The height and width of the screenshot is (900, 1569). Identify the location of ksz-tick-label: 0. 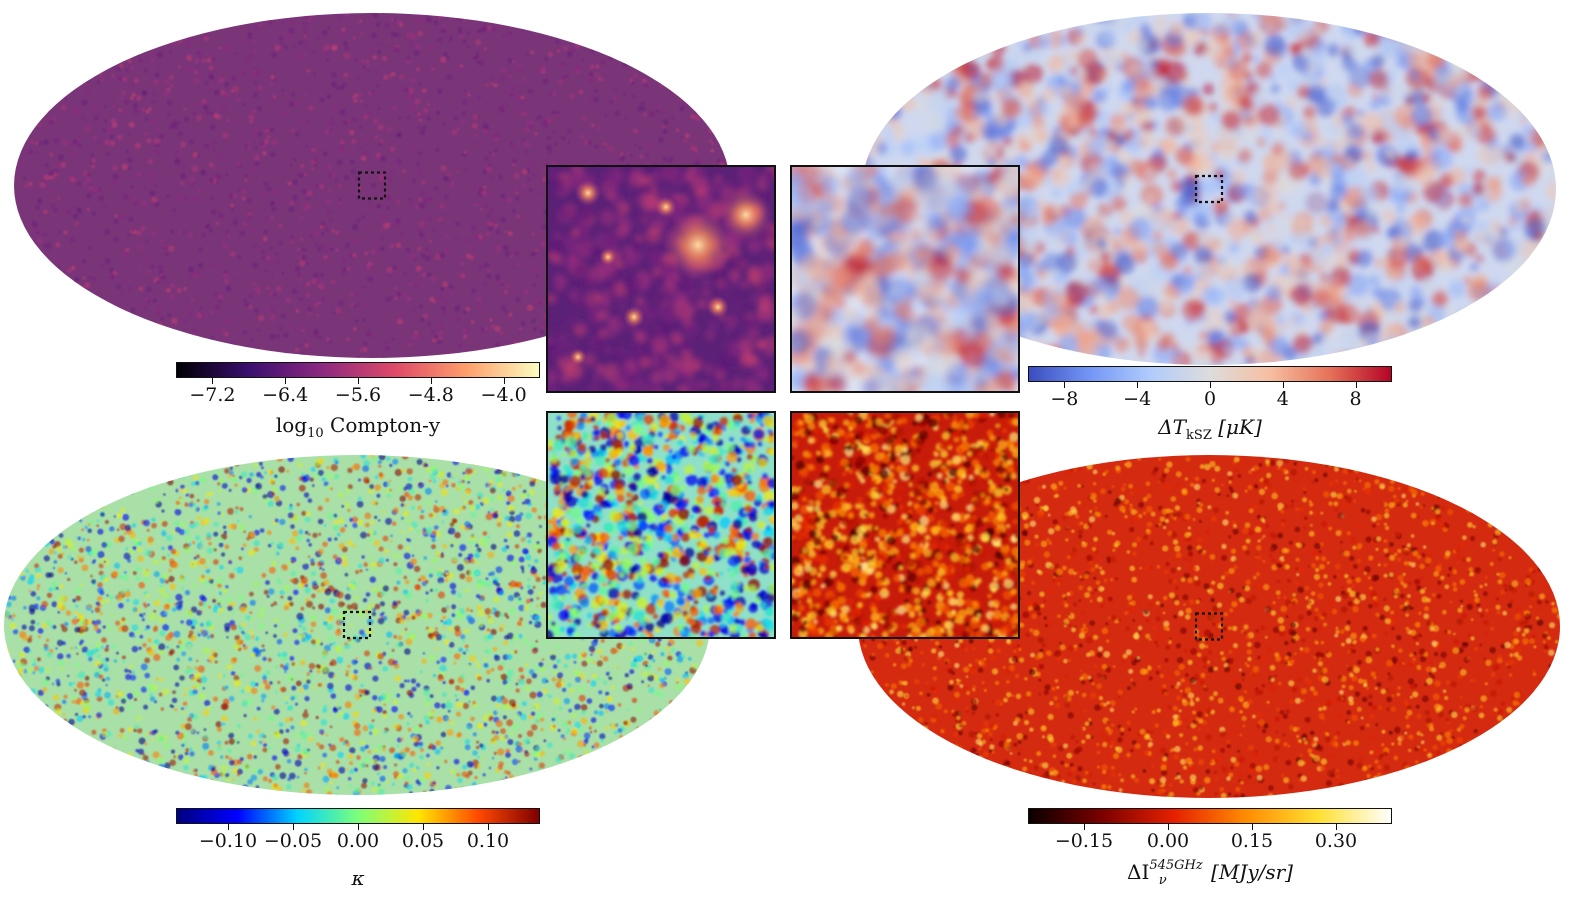
(1210, 399).